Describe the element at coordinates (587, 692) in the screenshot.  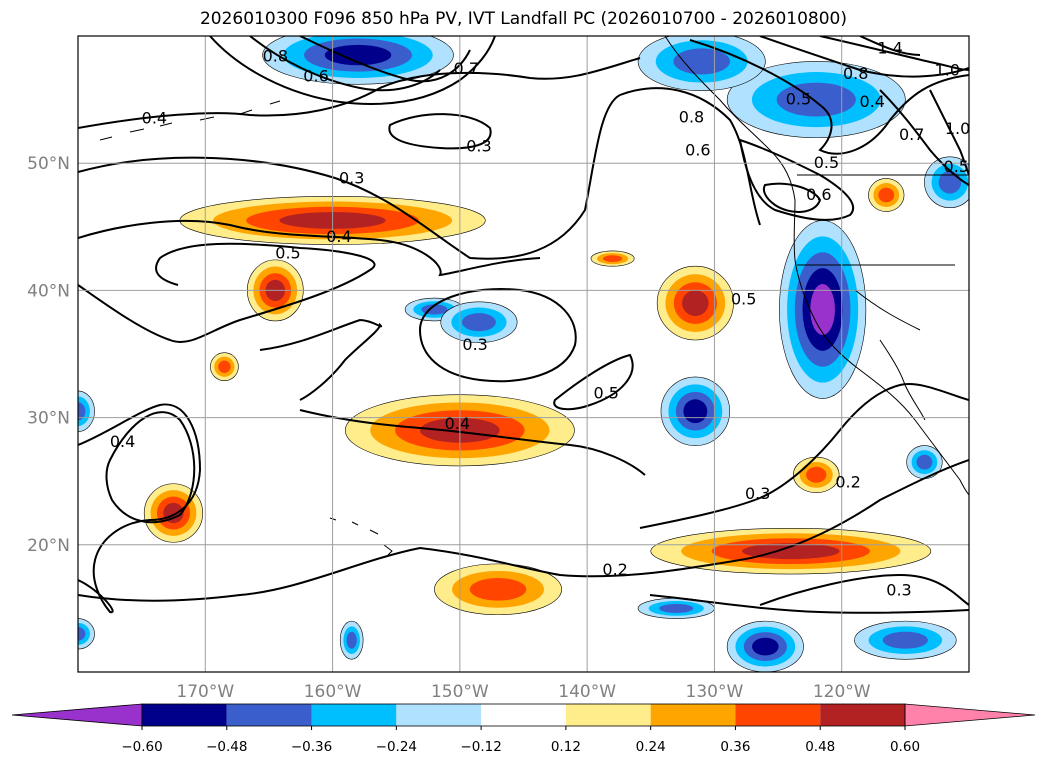
I see `longitude-tick-label: 140°W` at that location.